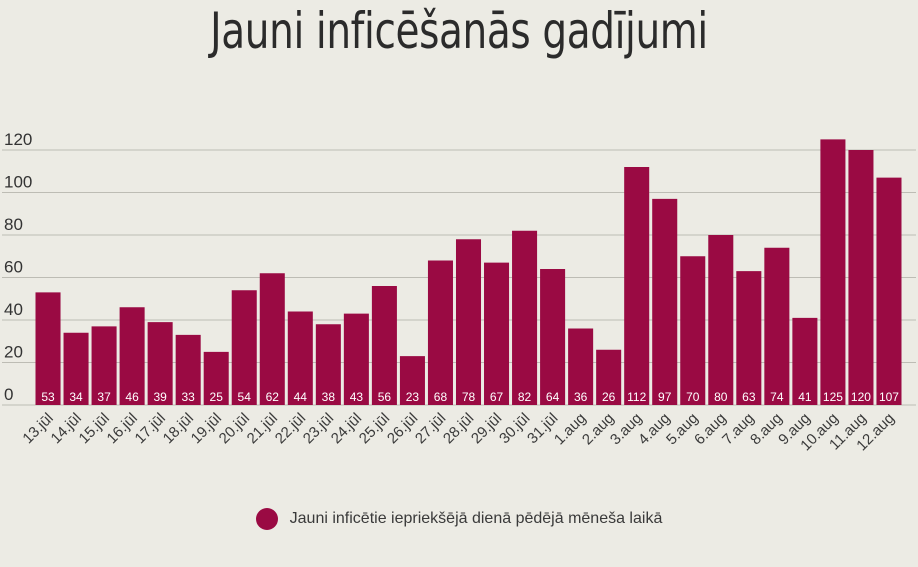 This screenshot has height=567, width=918. I want to click on y-tick-label: 60, so click(13, 267).